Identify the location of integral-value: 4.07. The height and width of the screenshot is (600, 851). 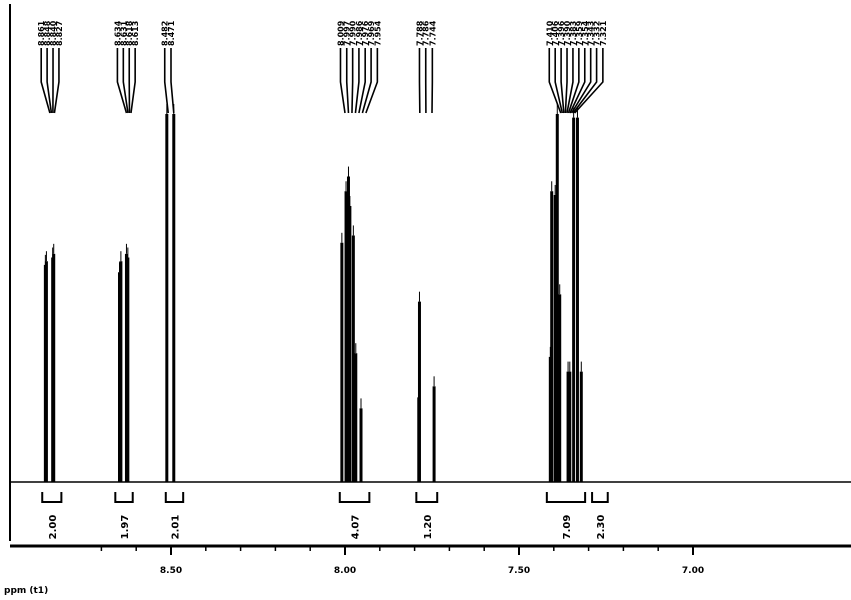
(356, 527).